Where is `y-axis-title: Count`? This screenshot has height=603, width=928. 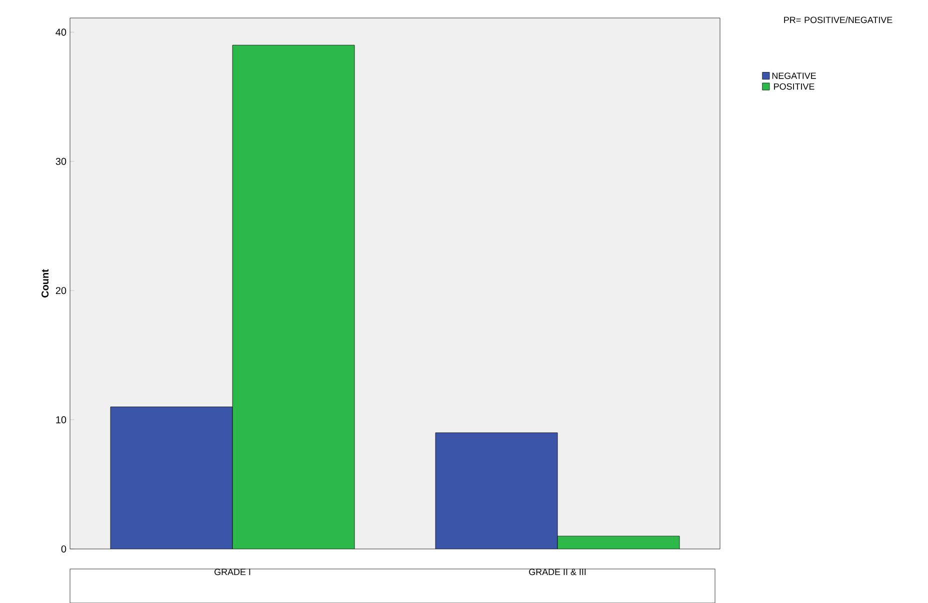
y-axis-title: Count is located at coordinates (45, 283).